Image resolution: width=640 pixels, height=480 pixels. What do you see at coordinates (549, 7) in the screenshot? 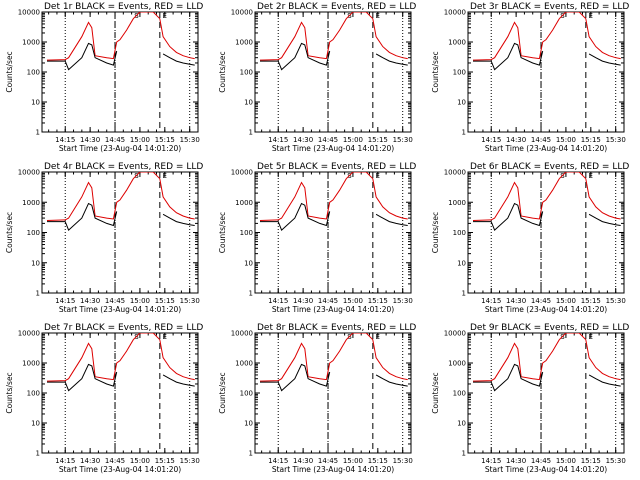
I see `panel-title: Det 3r BLACK = Events, RED = LLD` at bounding box center [549, 7].